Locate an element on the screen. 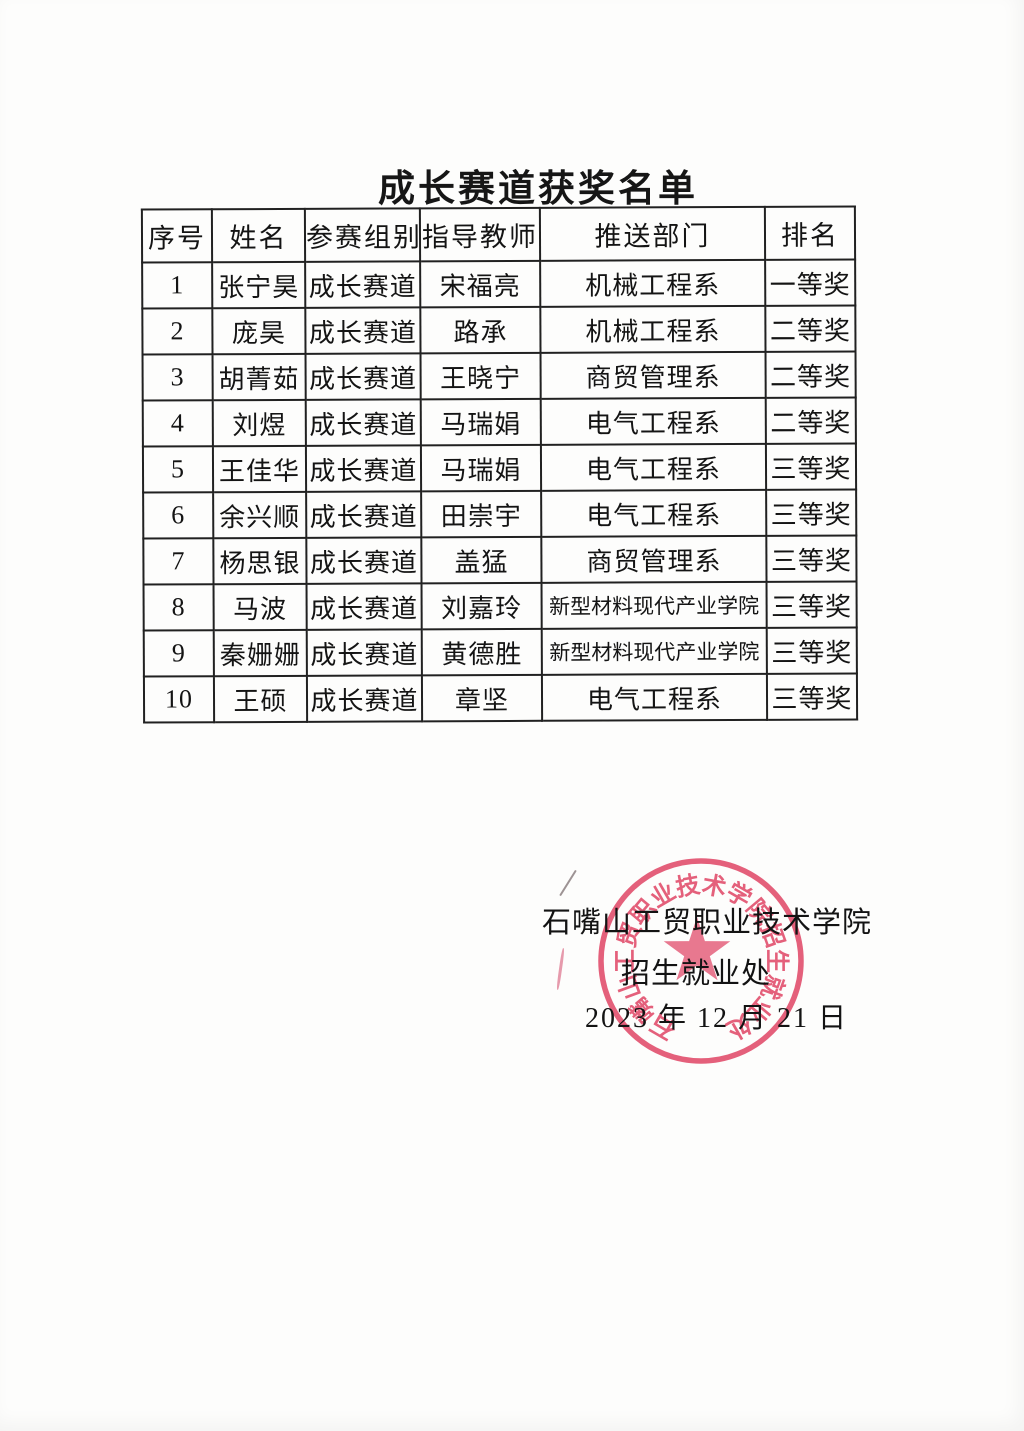 Image resolution: width=1024 pixels, height=1431 pixels. table-cell: 盖猛 is located at coordinates (481, 560).